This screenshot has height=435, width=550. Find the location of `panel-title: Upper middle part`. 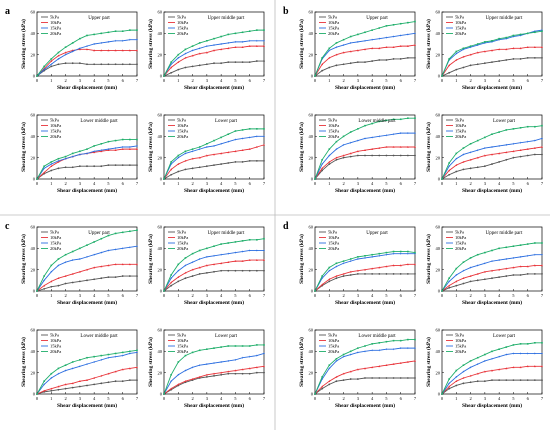

panel-title: Upper middle part is located at coordinates (504, 18).